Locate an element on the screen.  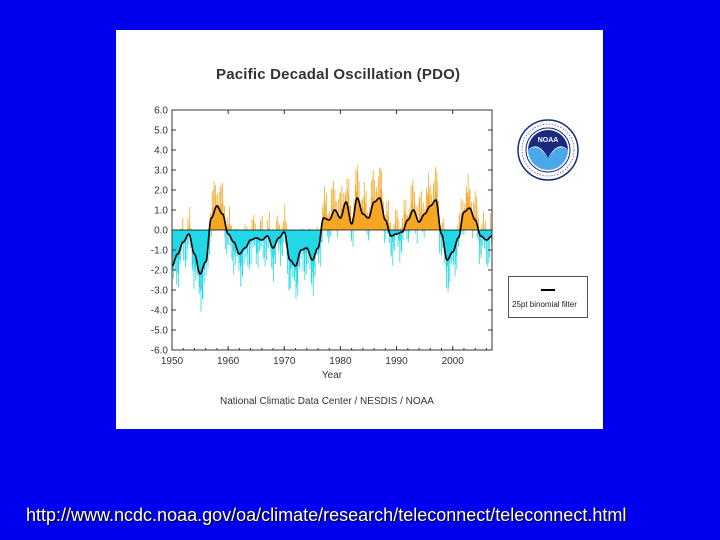
x-tick-label: 1950 is located at coordinates (172, 361).